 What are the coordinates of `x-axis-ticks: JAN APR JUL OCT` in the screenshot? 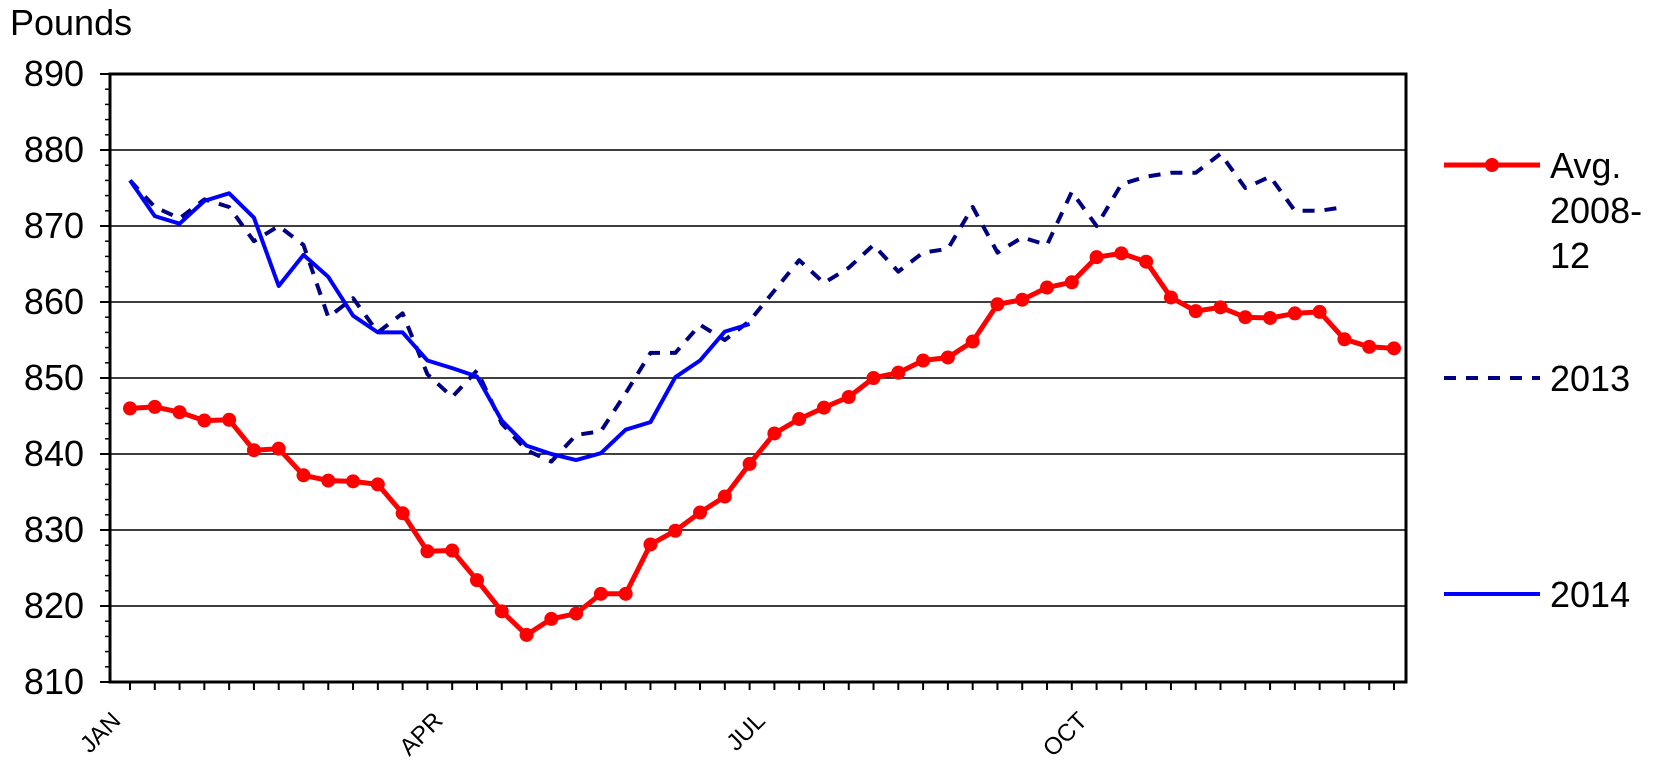 It's located at (735, 722).